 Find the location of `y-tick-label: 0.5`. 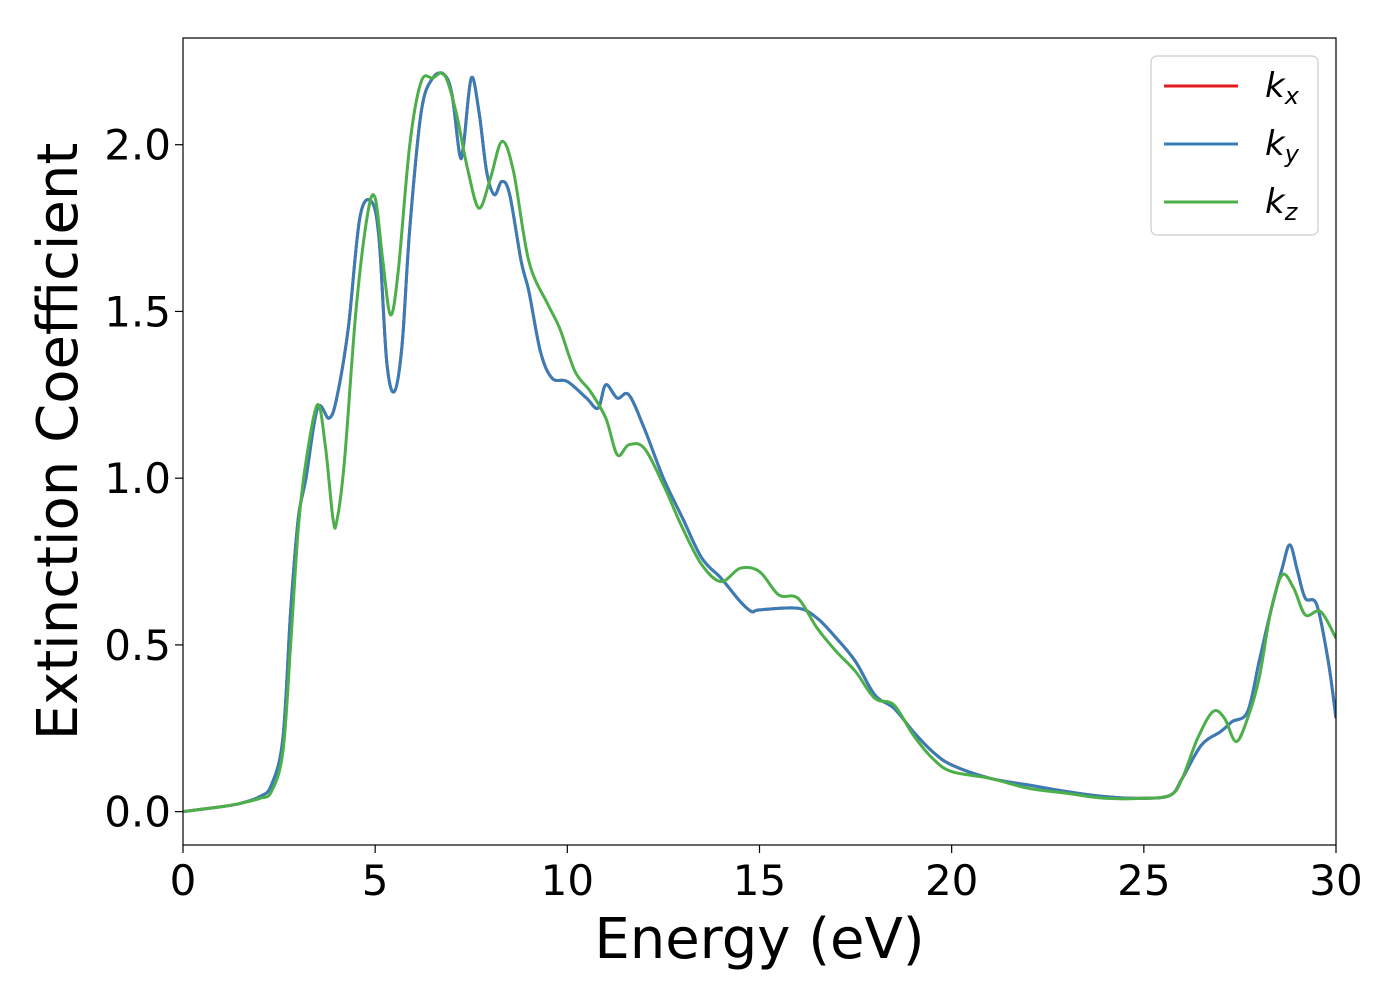

y-tick-label: 0.5 is located at coordinates (137, 645).